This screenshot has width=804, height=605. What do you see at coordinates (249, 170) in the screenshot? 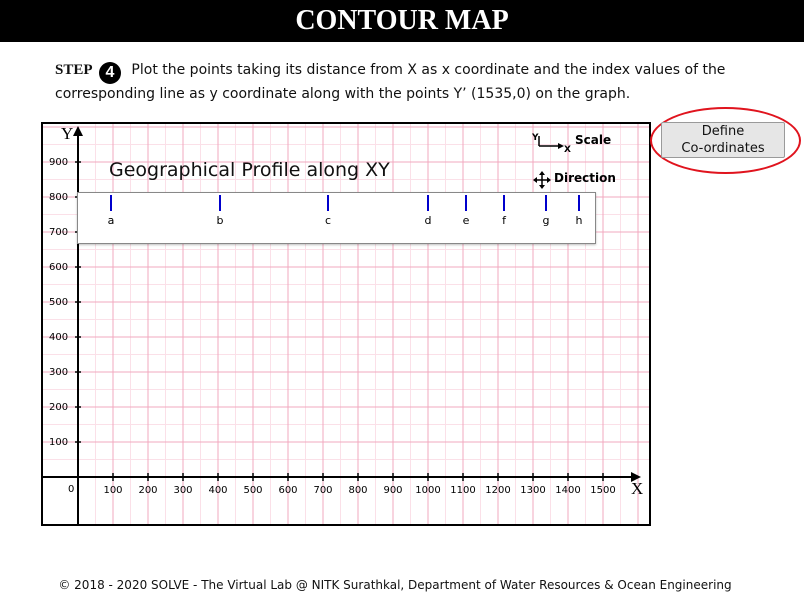
I see `profile-title: Geographical Profile along XY` at bounding box center [249, 170].